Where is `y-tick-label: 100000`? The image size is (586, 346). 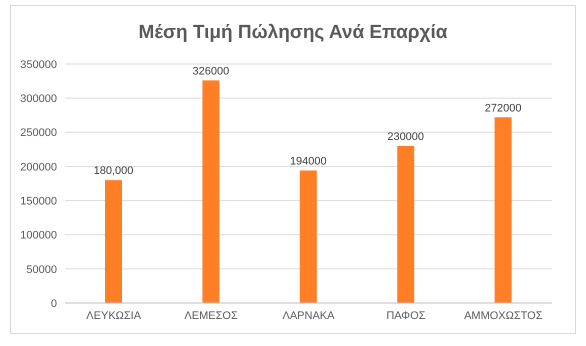
y-tick-label: 100000 is located at coordinates (38, 236).